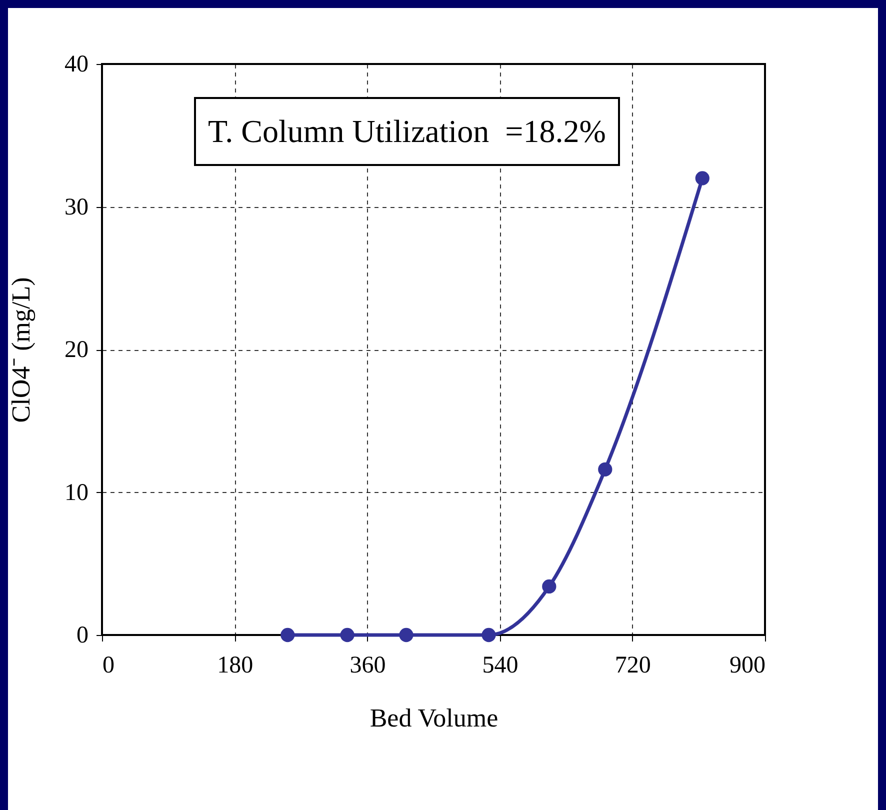 The height and width of the screenshot is (810, 886). Describe the element at coordinates (434, 718) in the screenshot. I see `x-axis-title: Bed Volume` at that location.